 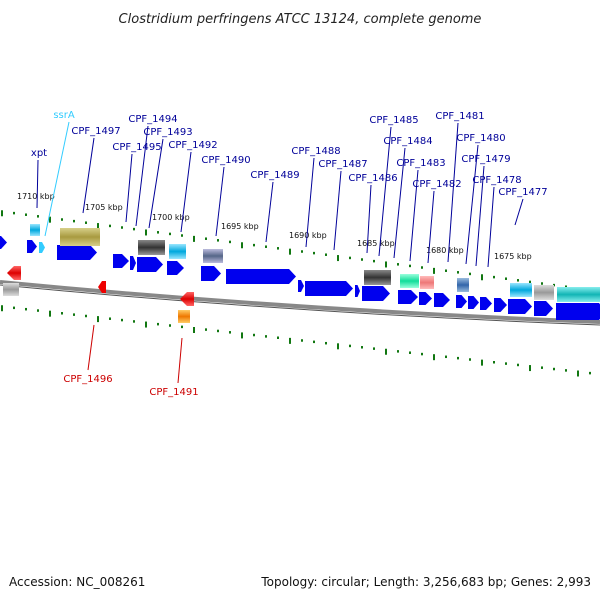 I want to click on gene-label: CPF_1493, so click(x=167, y=132).